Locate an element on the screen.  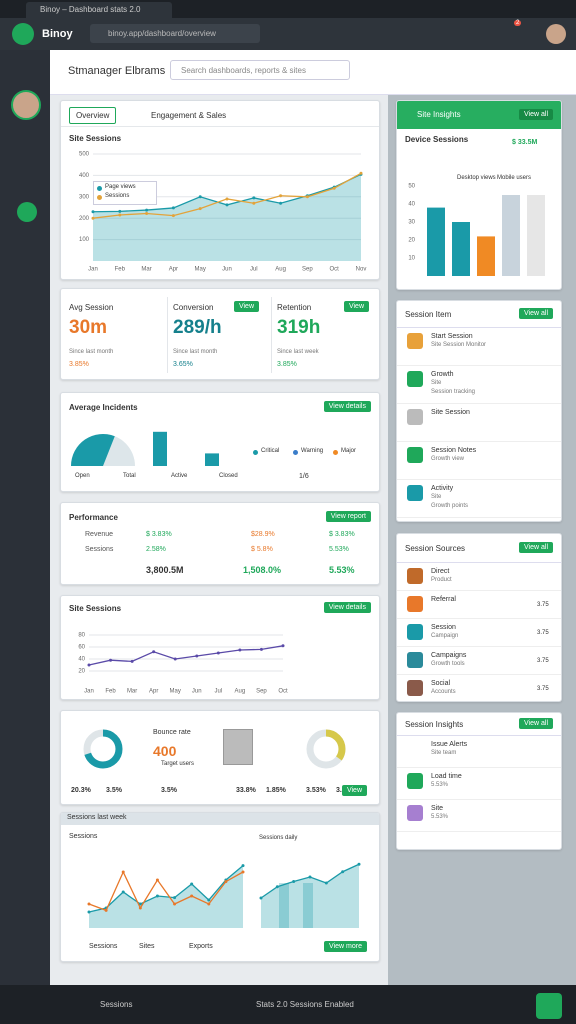
label: Site is located at coordinates (436, 497).